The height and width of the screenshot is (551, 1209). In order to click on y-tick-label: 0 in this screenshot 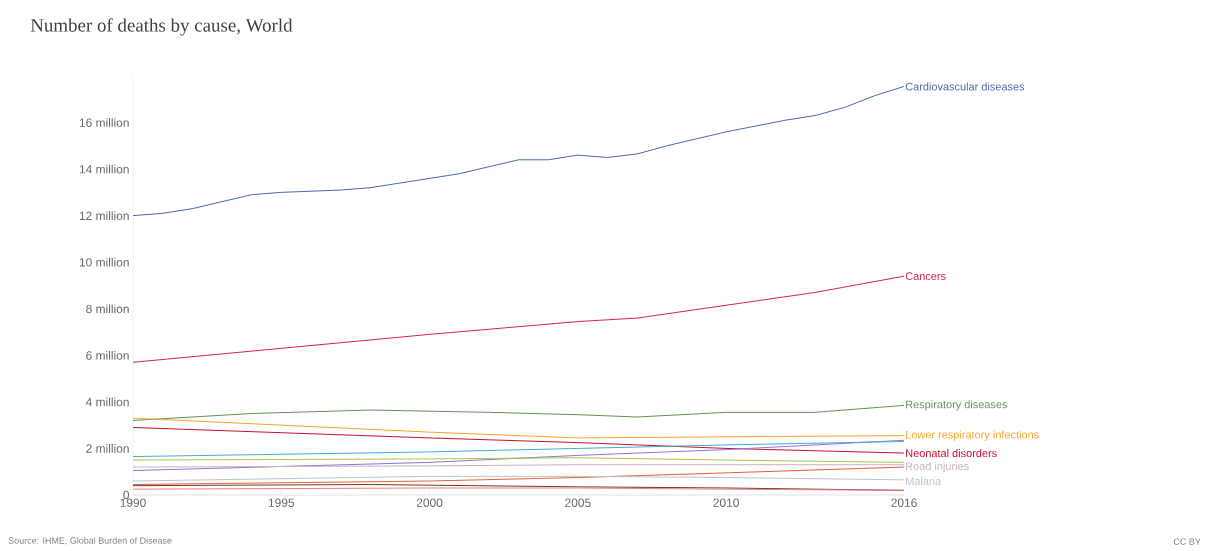, I will do `click(126, 495)`.